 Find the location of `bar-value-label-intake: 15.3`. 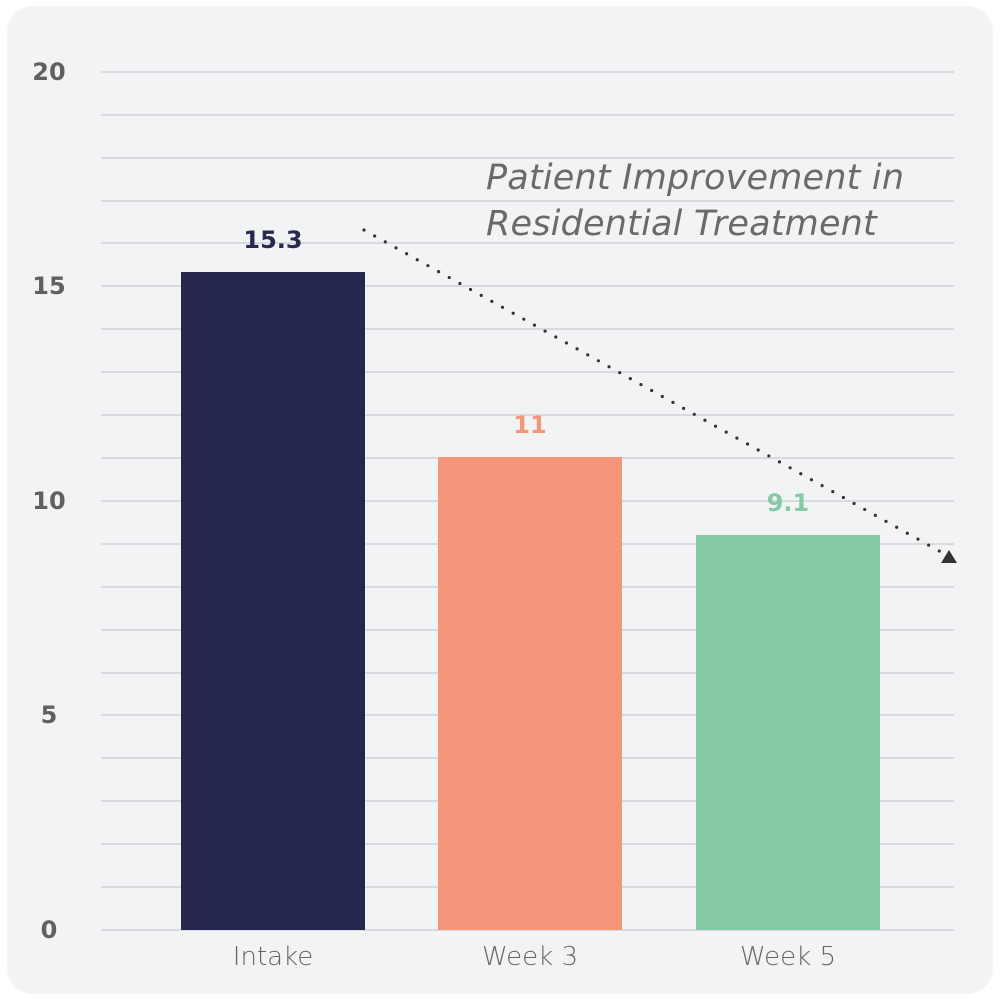

bar-value-label-intake: 15.3 is located at coordinates (273, 240).